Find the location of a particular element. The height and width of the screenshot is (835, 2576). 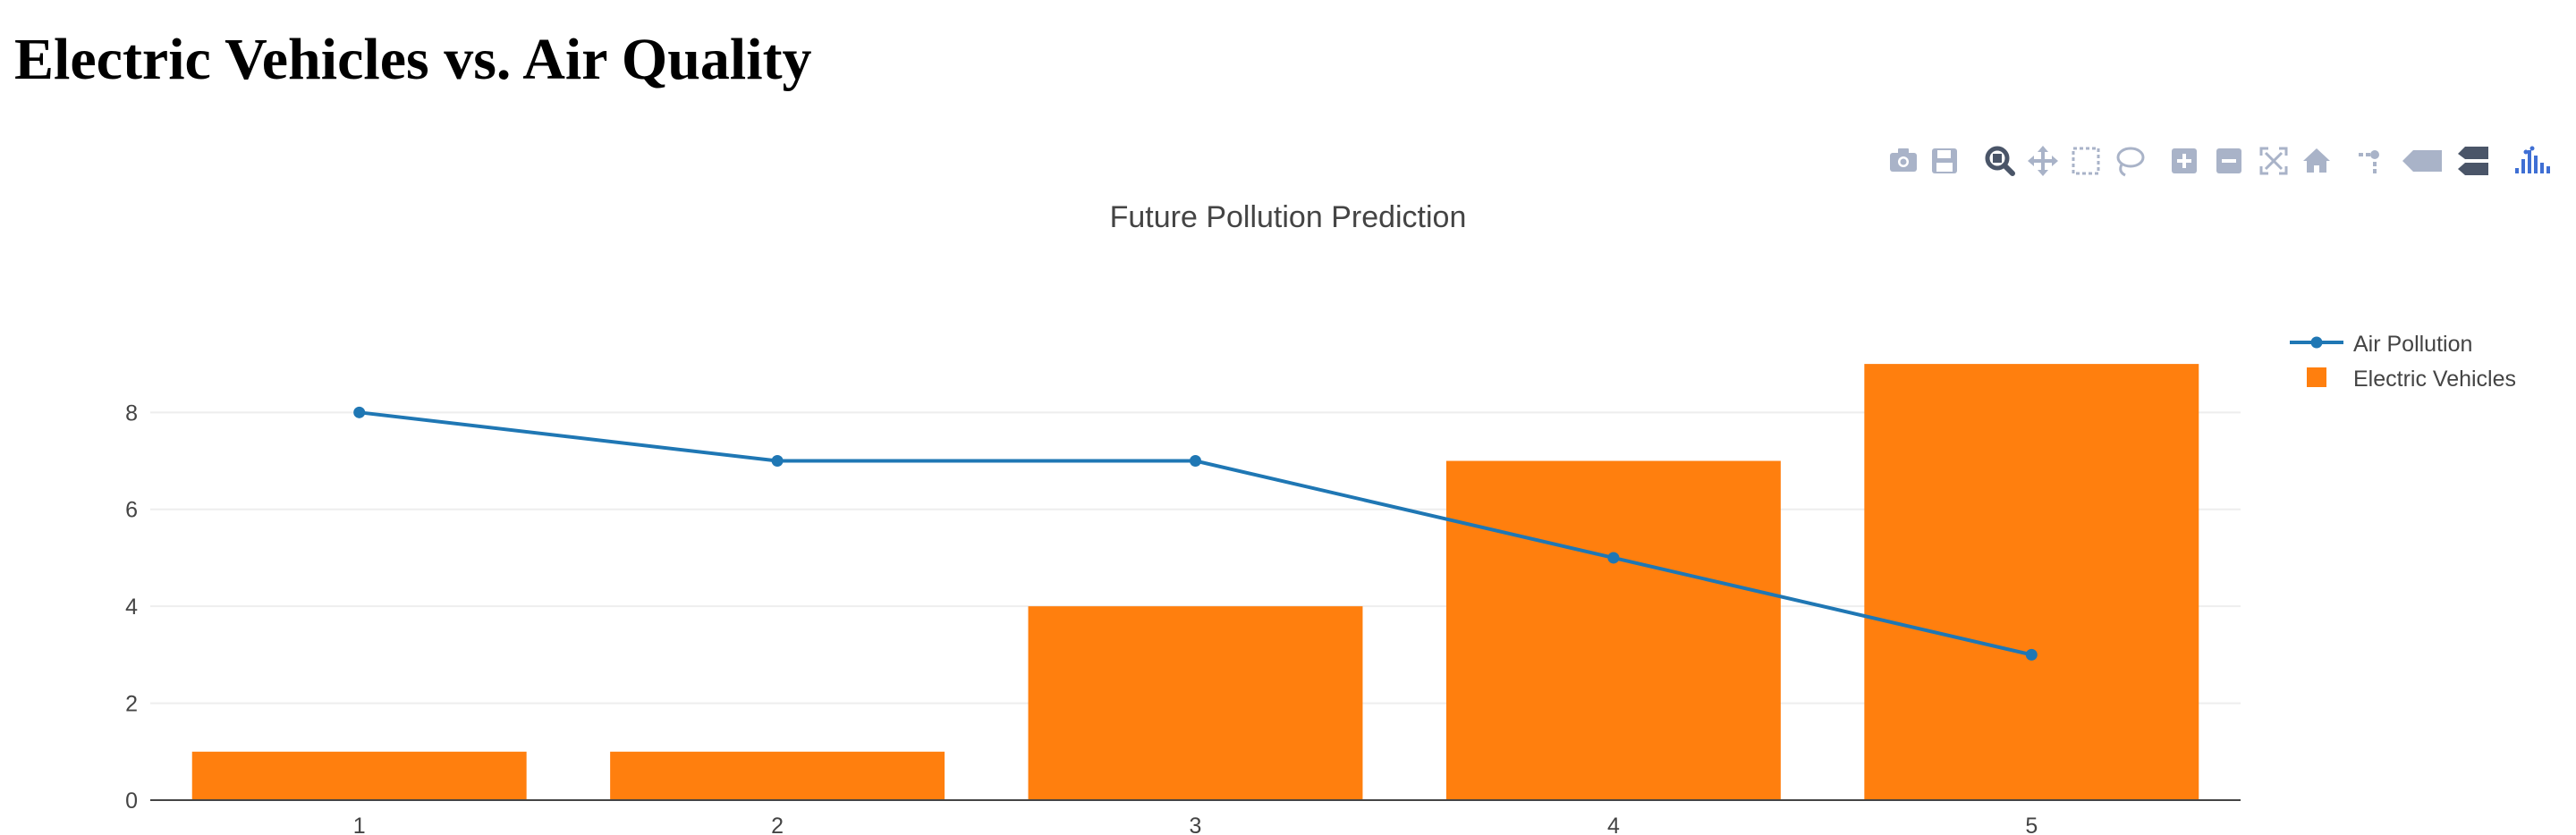

x-tick-label: 4 is located at coordinates (1613, 824).